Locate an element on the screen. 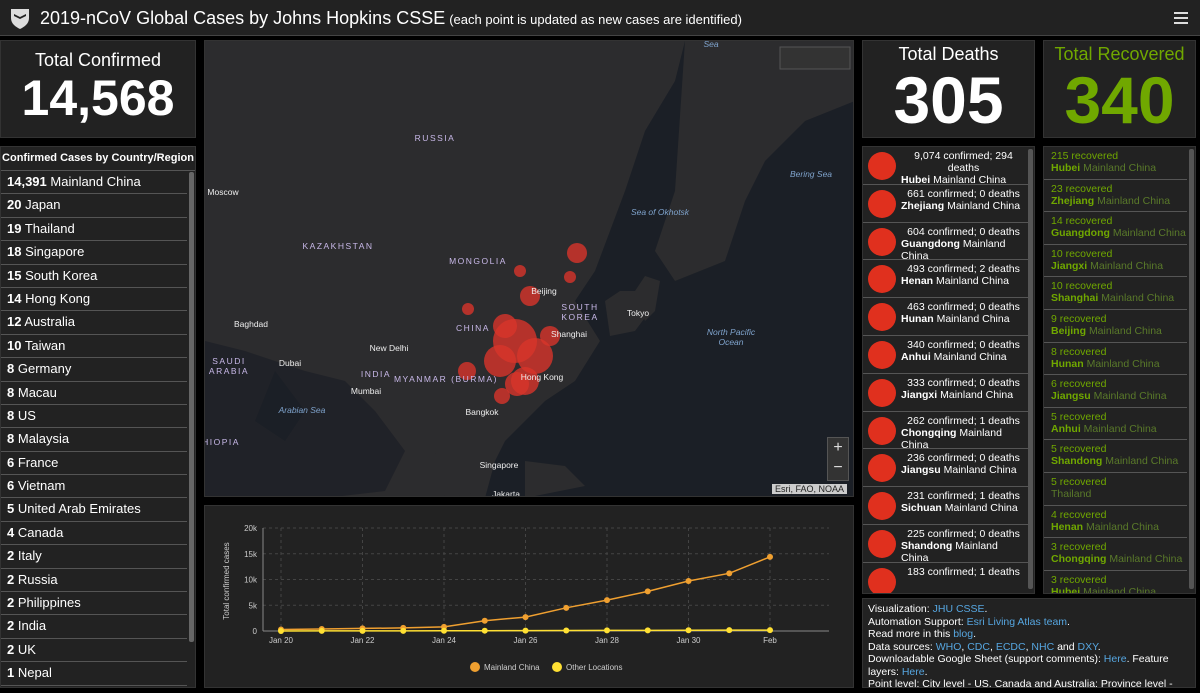 The width and height of the screenshot is (1200, 693). link: ECDC is located at coordinates (1010, 646).